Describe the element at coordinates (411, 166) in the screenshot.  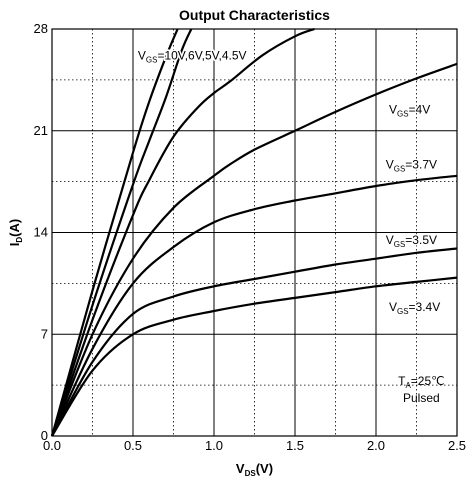
I see `vgs-label-2: VGS=3.7V` at that location.